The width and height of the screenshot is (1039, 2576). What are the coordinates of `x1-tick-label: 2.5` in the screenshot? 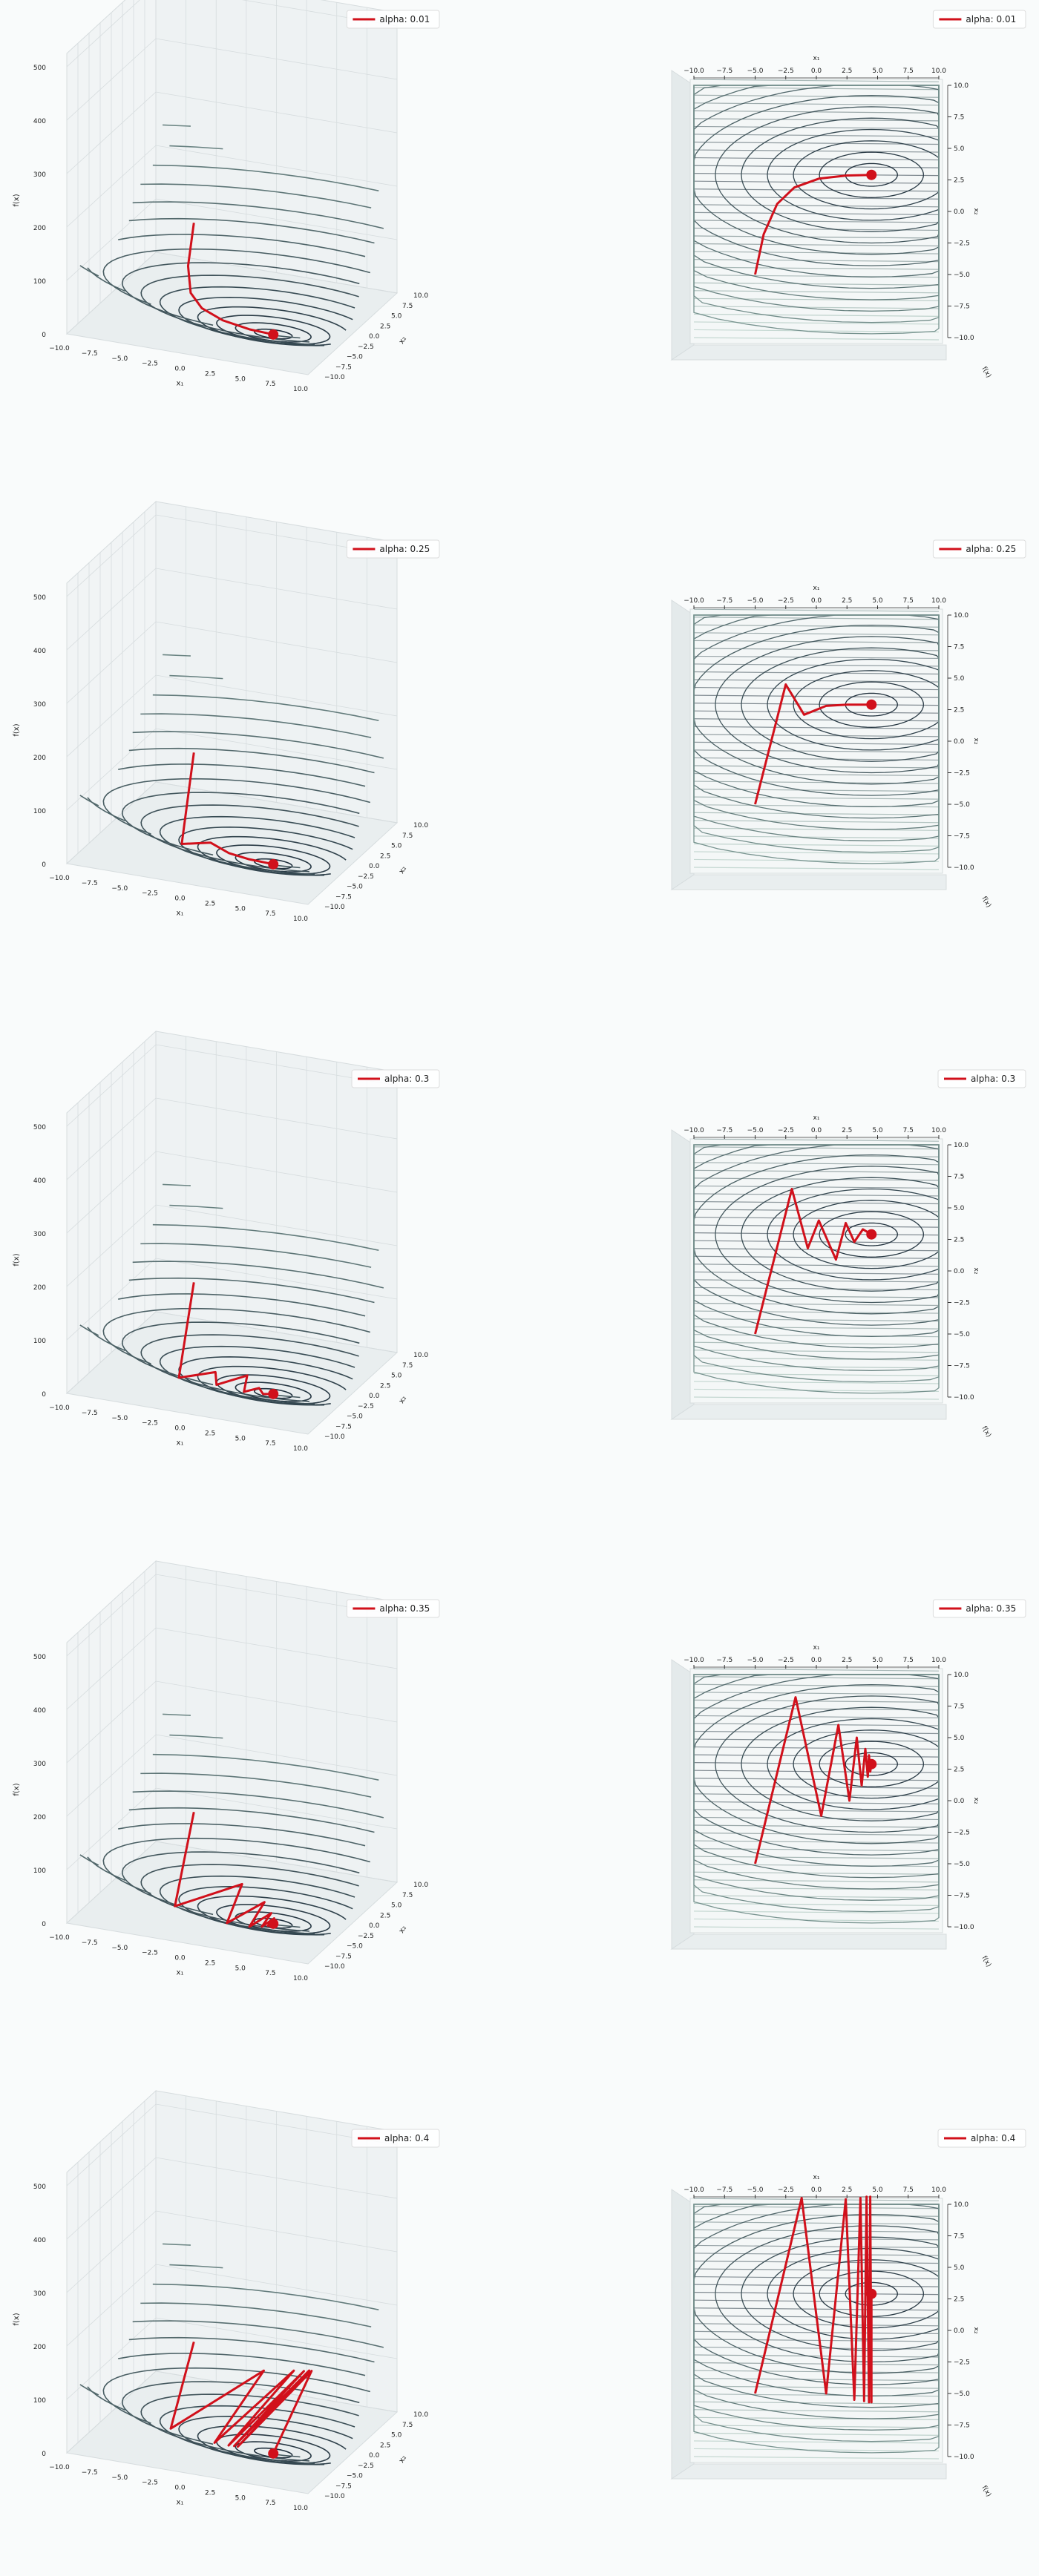 It's located at (847, 1130).